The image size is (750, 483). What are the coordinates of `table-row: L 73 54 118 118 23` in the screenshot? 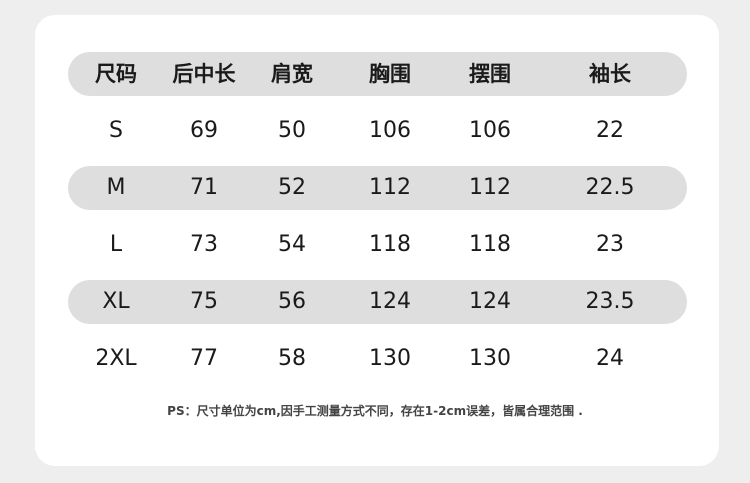 It's located at (377, 245).